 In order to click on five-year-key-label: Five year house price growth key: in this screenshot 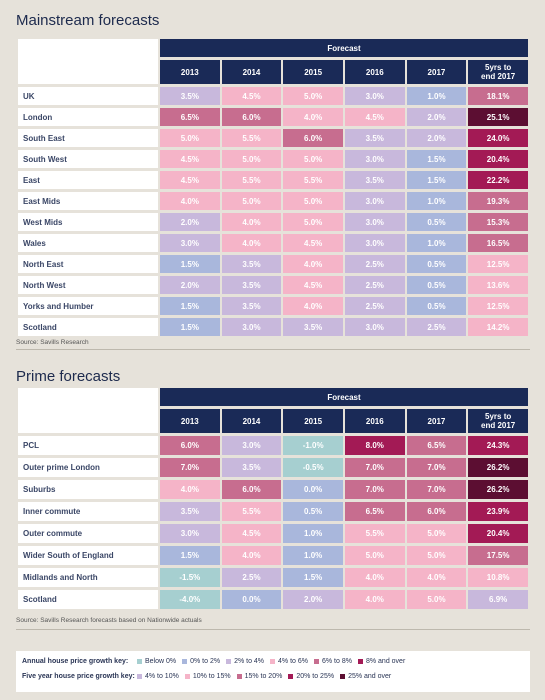, I will do `click(78, 676)`.